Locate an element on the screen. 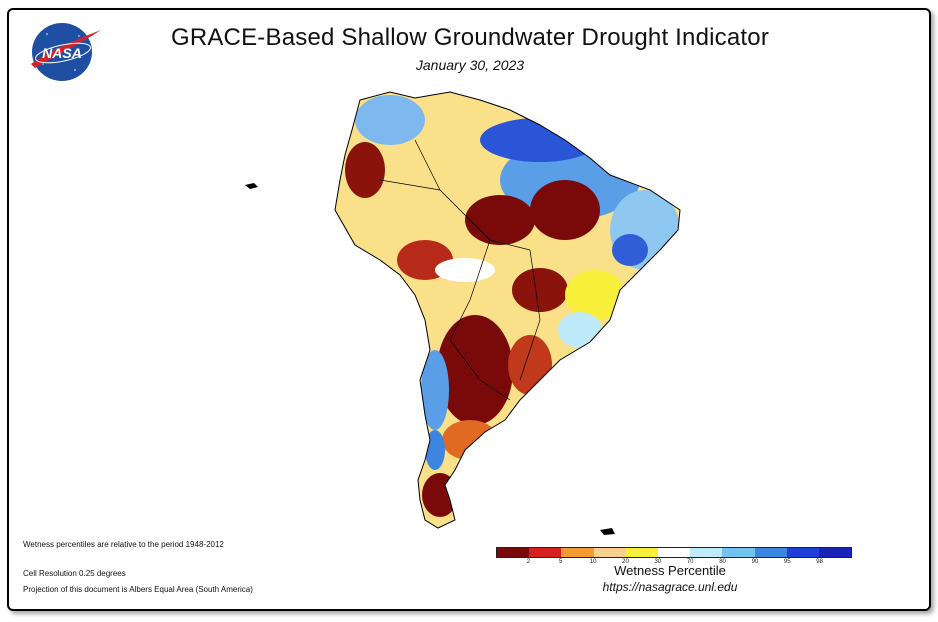  legend-tick-label: 2 is located at coordinates (528, 562).